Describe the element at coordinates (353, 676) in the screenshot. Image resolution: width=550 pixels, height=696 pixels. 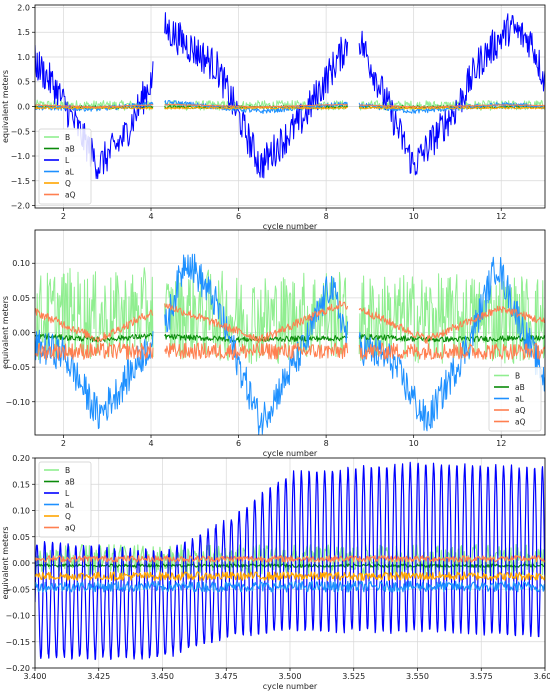
I see `x-tick-label: 3.525` at that location.